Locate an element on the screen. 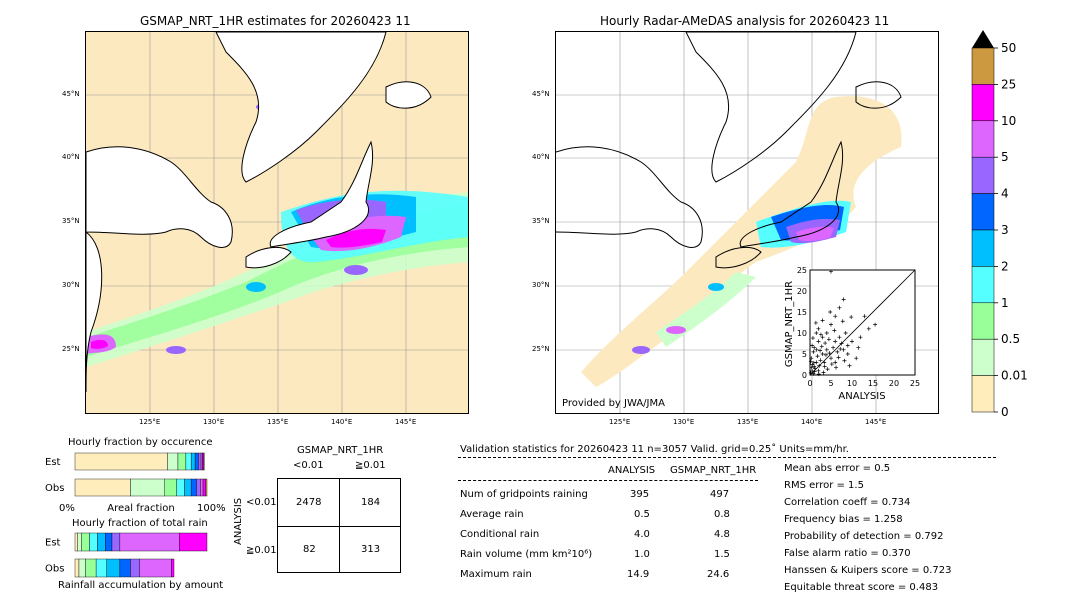 This screenshot has height=612, width=1080. scatter-diagonal is located at coordinates (862, 322).